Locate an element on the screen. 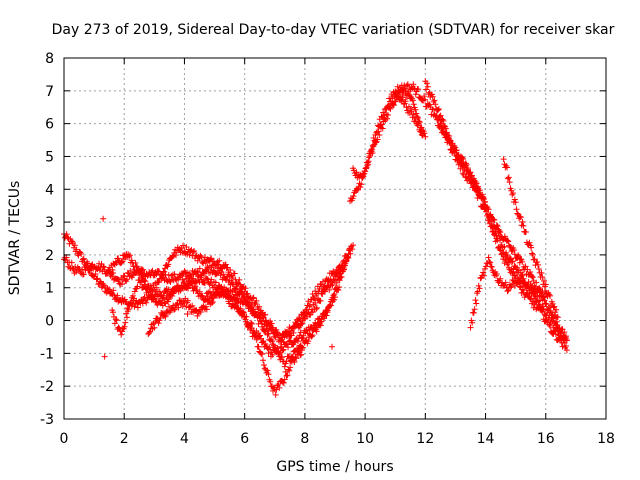 This screenshot has width=640, height=480. y-tick-labels: -3 -2 -1 0 1 2 3 4 5 6 7 8 is located at coordinates (47, 239).